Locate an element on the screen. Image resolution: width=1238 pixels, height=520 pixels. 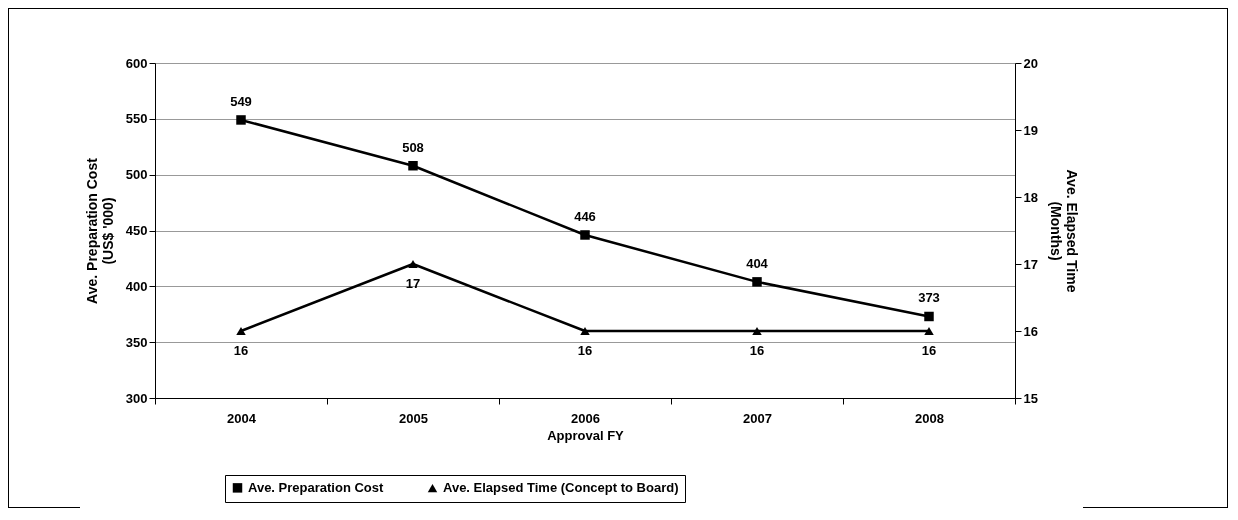
data-label: 373 is located at coordinates (929, 298).